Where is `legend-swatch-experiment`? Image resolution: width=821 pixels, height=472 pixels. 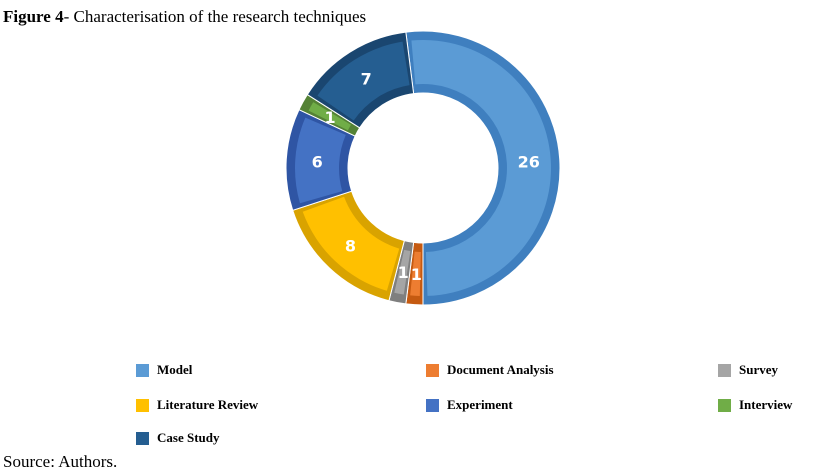 legend-swatch-experiment is located at coordinates (432, 405).